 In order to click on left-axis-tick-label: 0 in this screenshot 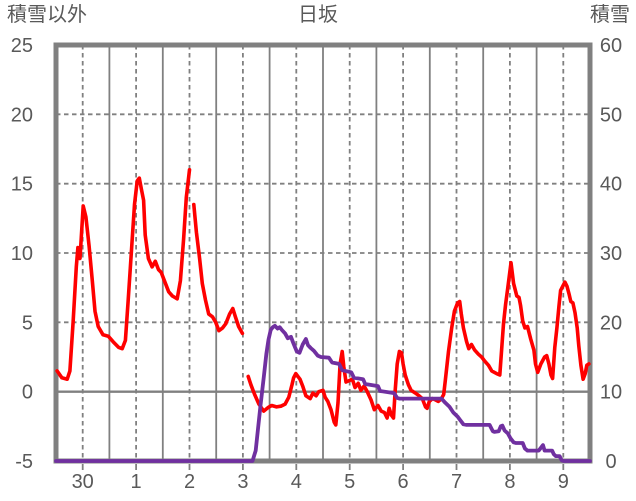, I will do `click(27, 393)`.